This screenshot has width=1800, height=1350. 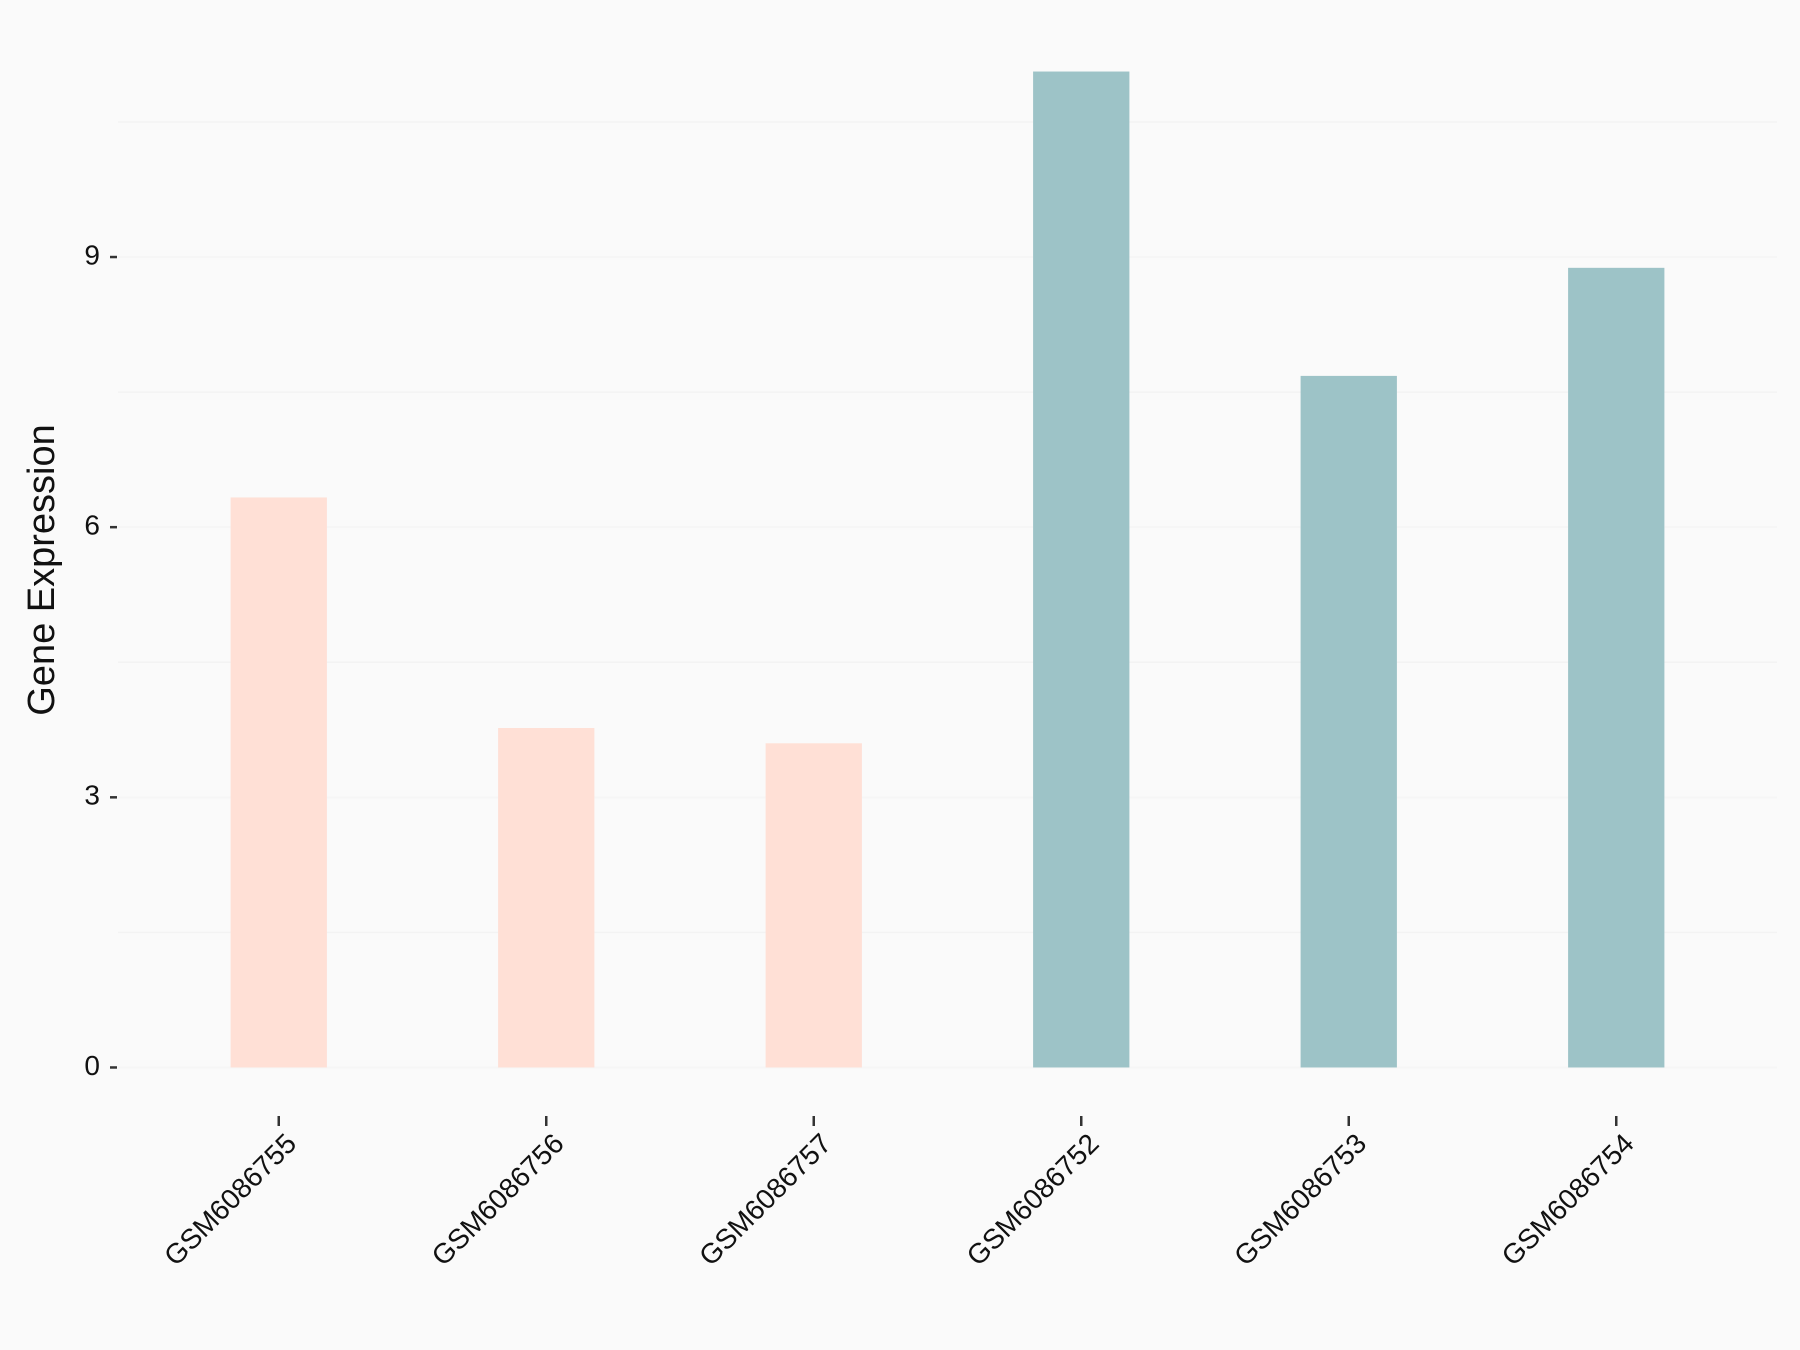 What do you see at coordinates (92, 525) in the screenshot?
I see `y-tick-label: 6` at bounding box center [92, 525].